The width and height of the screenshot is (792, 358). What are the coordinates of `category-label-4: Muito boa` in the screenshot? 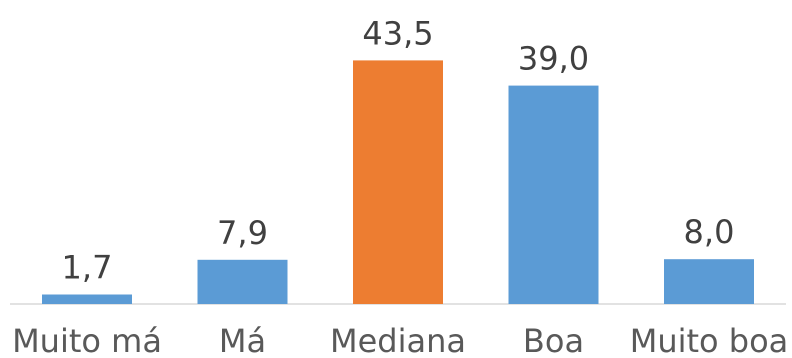 It's located at (709, 340).